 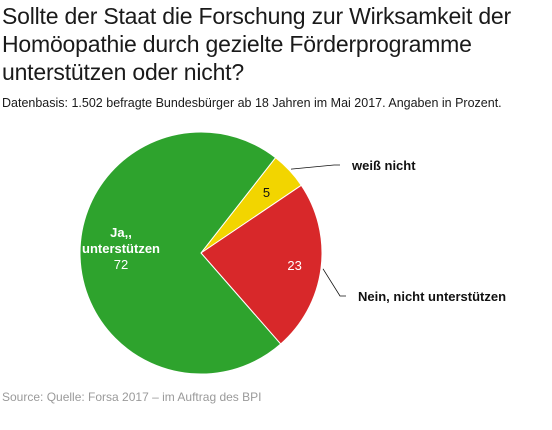 I want to click on slice-value-ja-unterstutzen: 72, so click(x=121, y=264).